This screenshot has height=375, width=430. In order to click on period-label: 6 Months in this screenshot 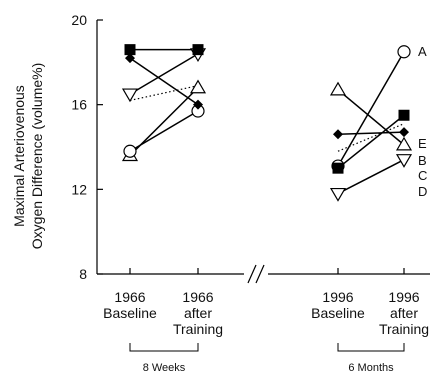, I will do `click(371, 368)`.